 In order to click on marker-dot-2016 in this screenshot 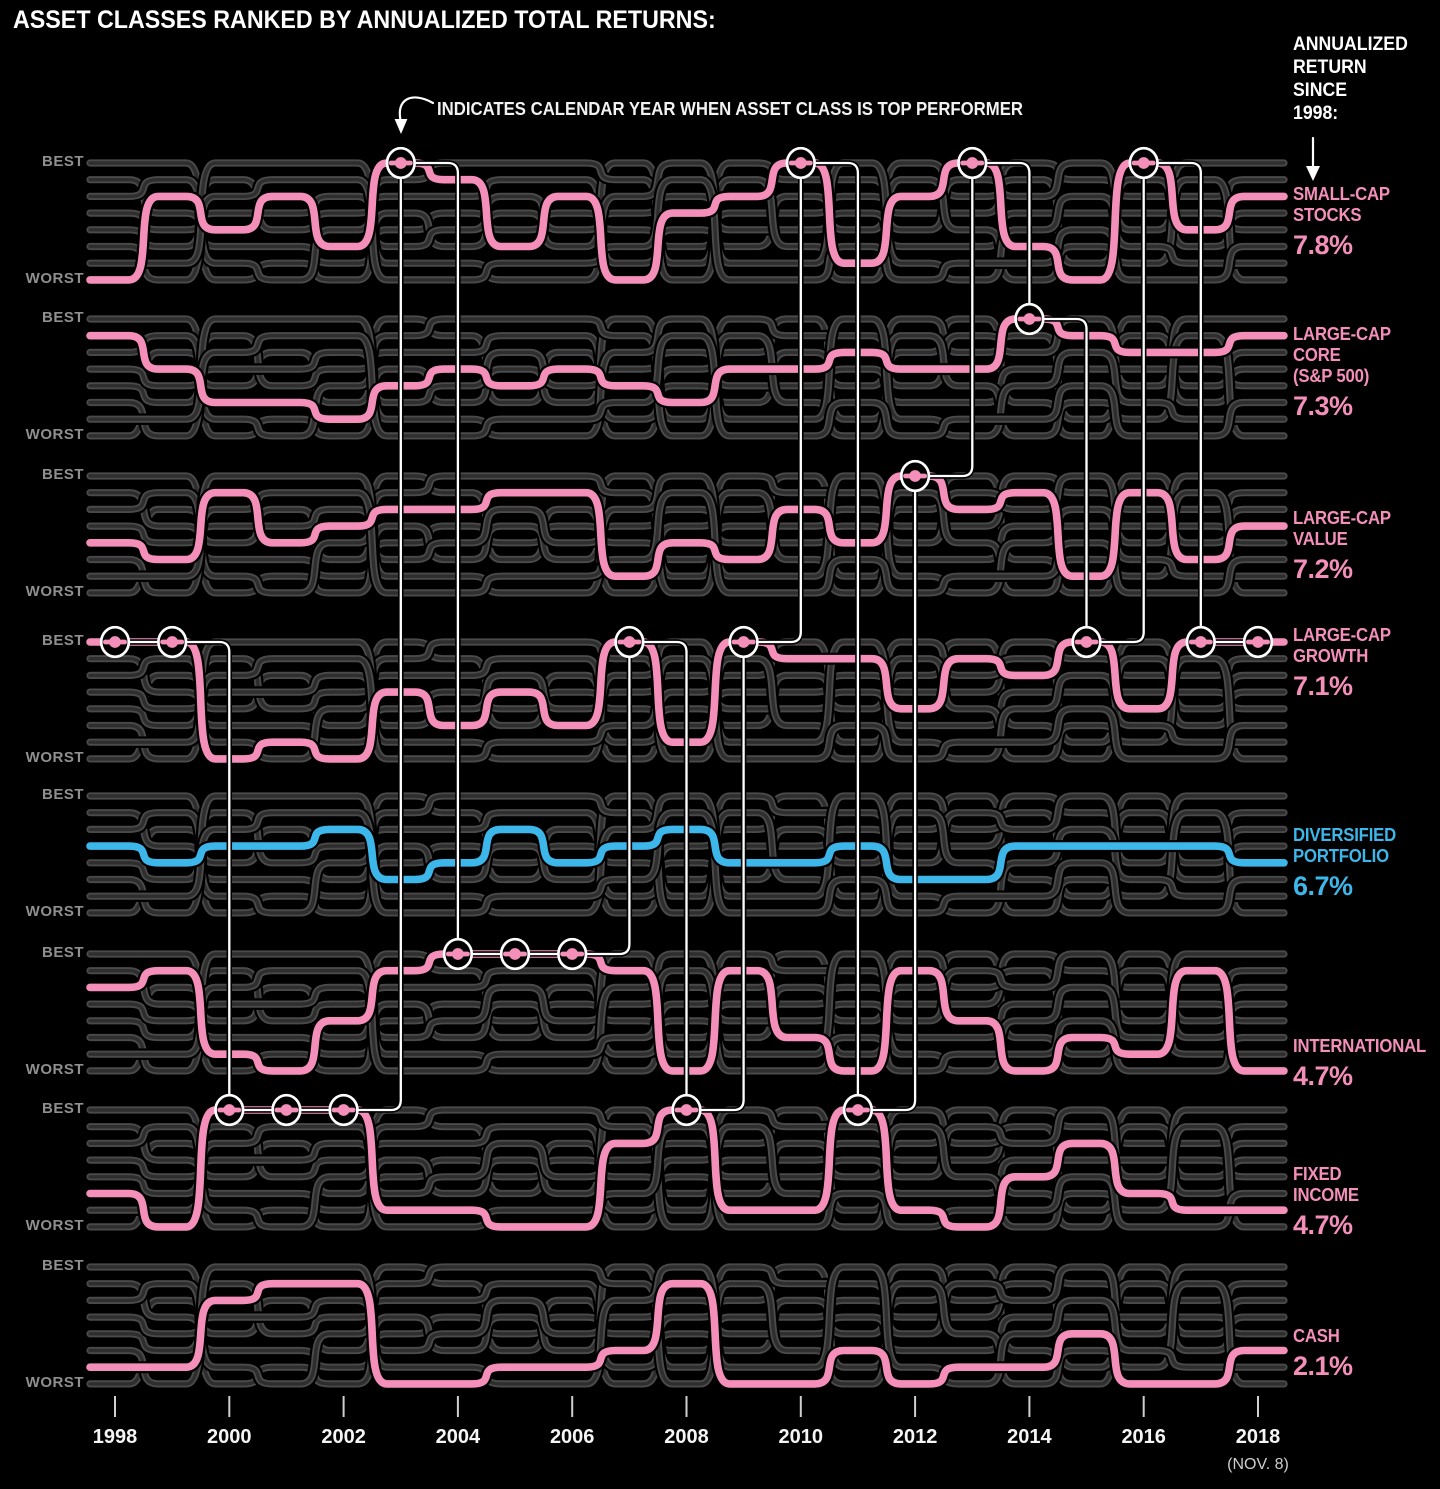, I will do `click(1143, 163)`.